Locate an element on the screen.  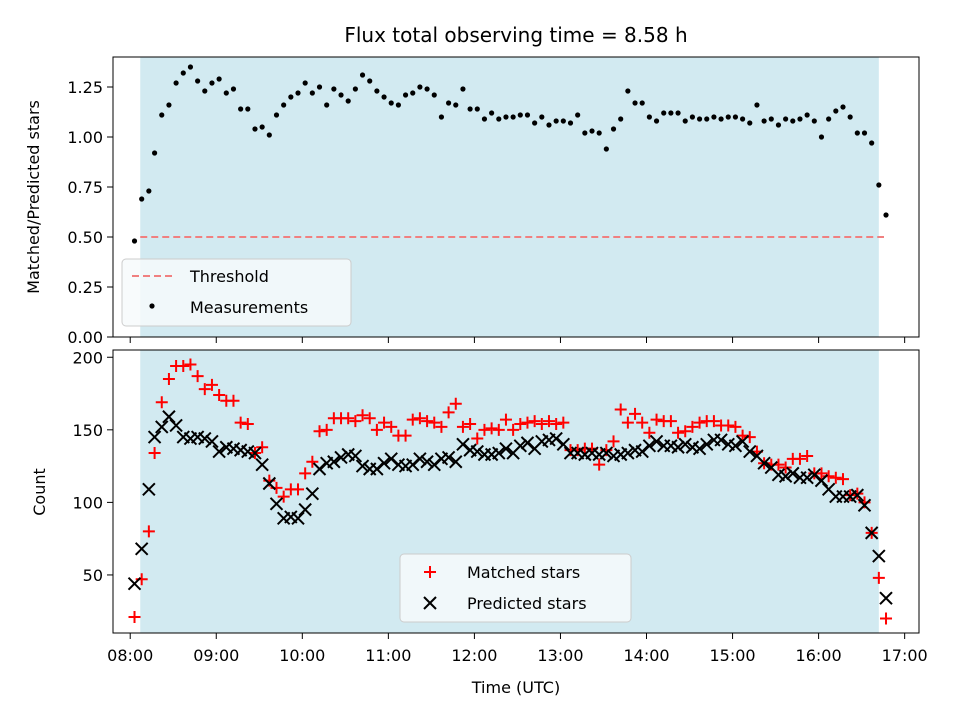
ratio-legend-box is located at coordinates (236, 292).